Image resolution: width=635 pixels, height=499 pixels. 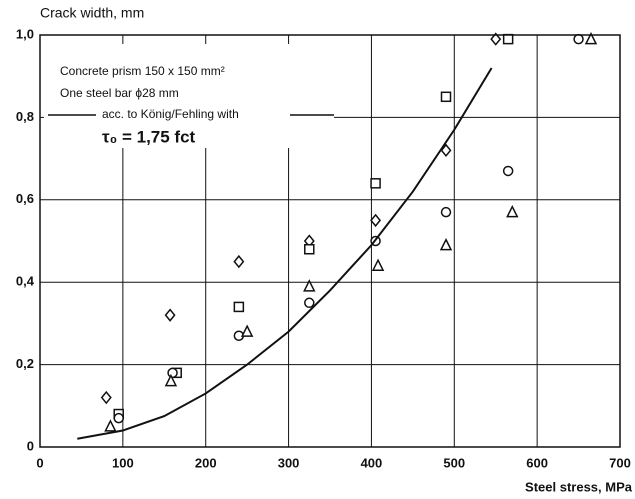 I want to click on annotation-box, so click(x=189, y=96).